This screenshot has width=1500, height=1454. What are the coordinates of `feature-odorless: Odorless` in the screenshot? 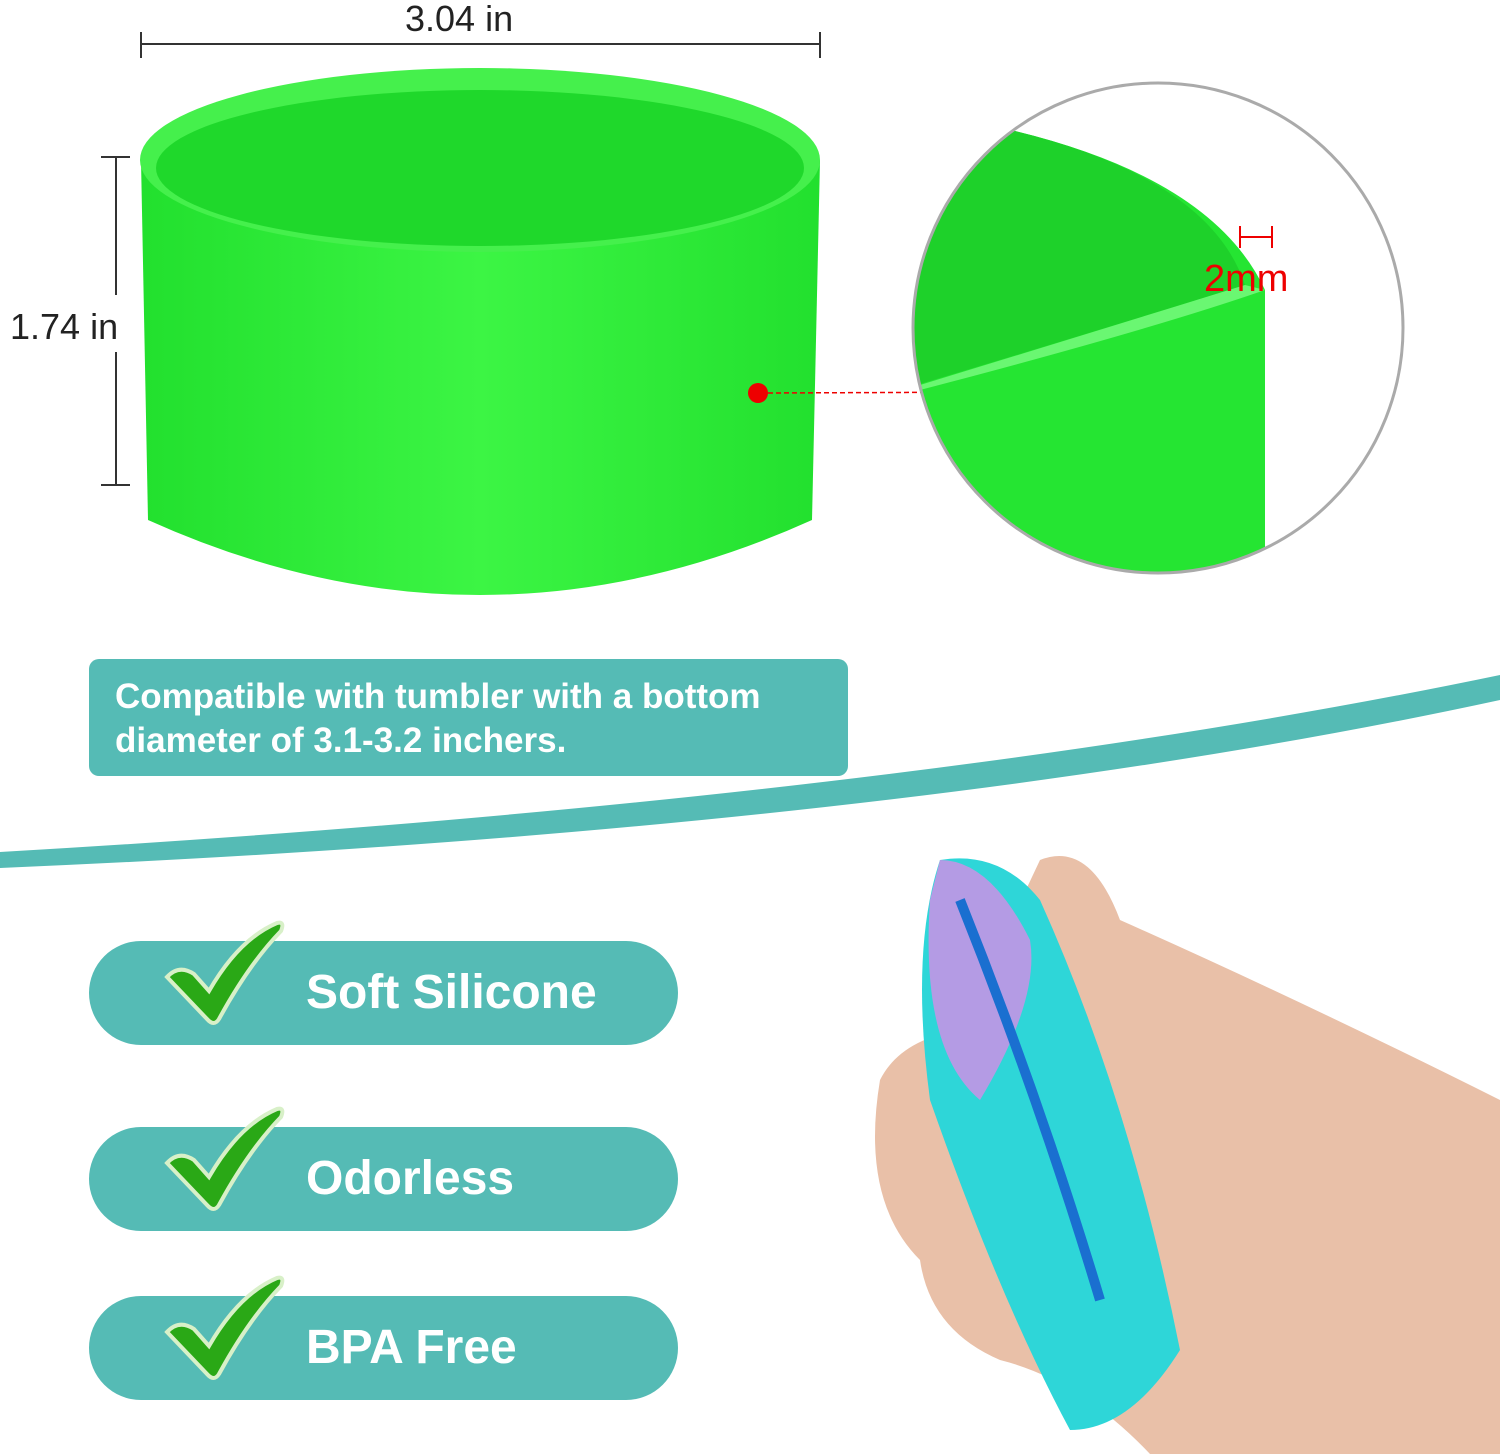 It's located at (383, 1168).